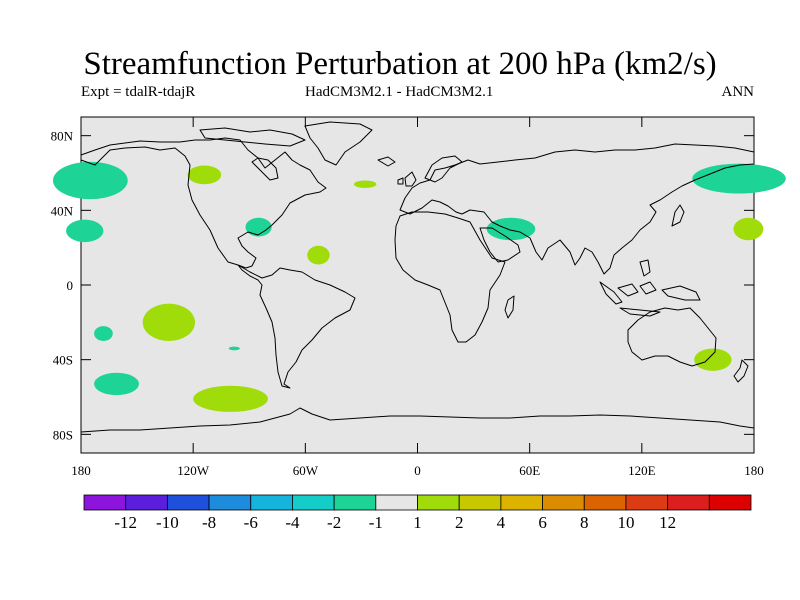  I want to click on coast-maritime-continent, so click(650, 288).